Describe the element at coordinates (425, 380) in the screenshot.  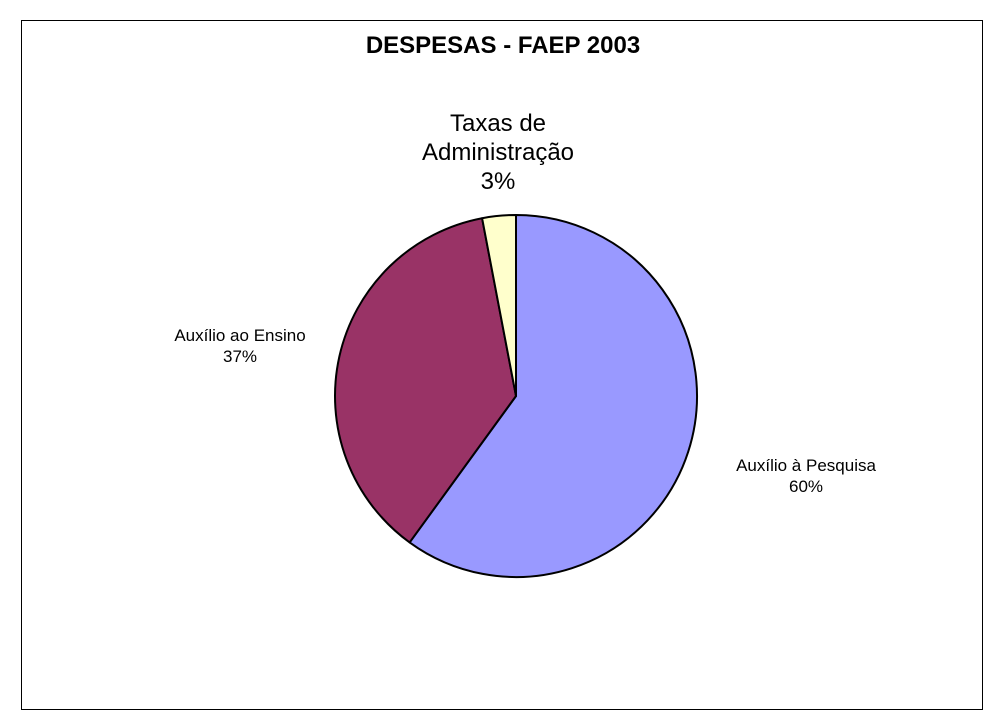
I see `slice-auxilio-ensino` at that location.